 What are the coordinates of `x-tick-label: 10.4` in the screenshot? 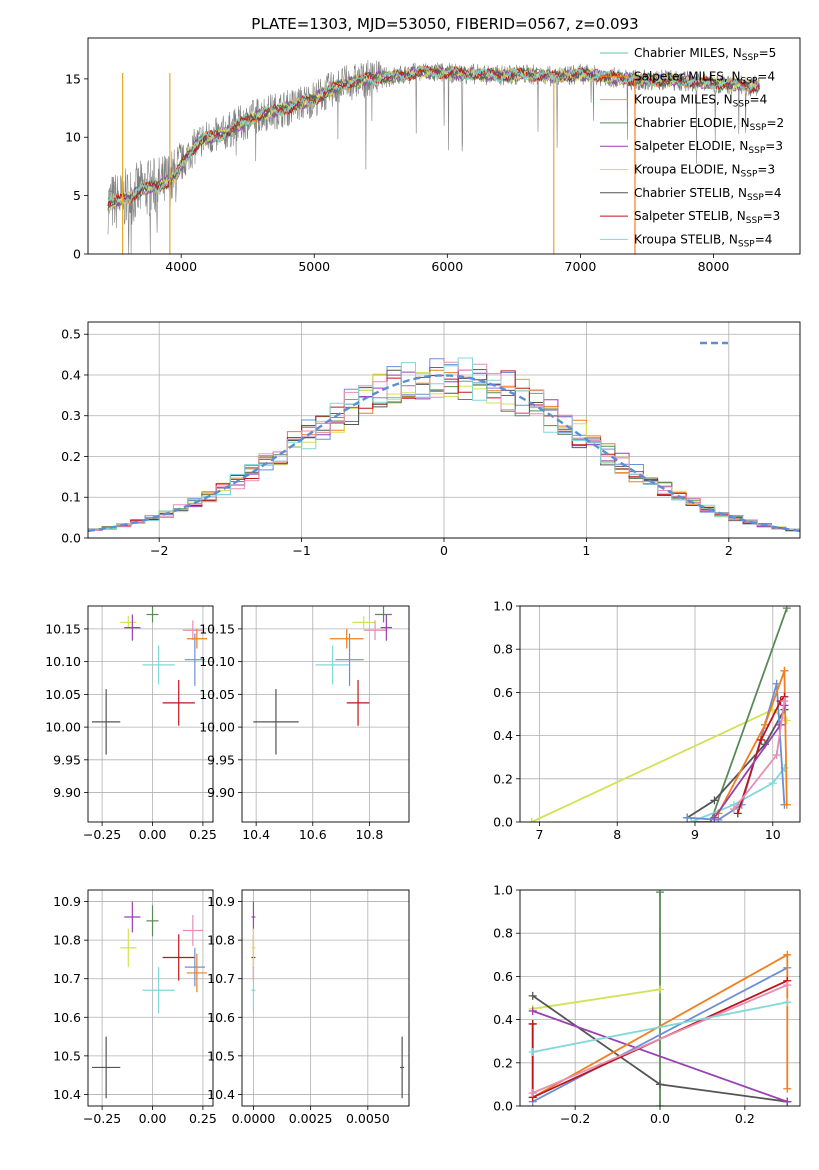 It's located at (256, 834).